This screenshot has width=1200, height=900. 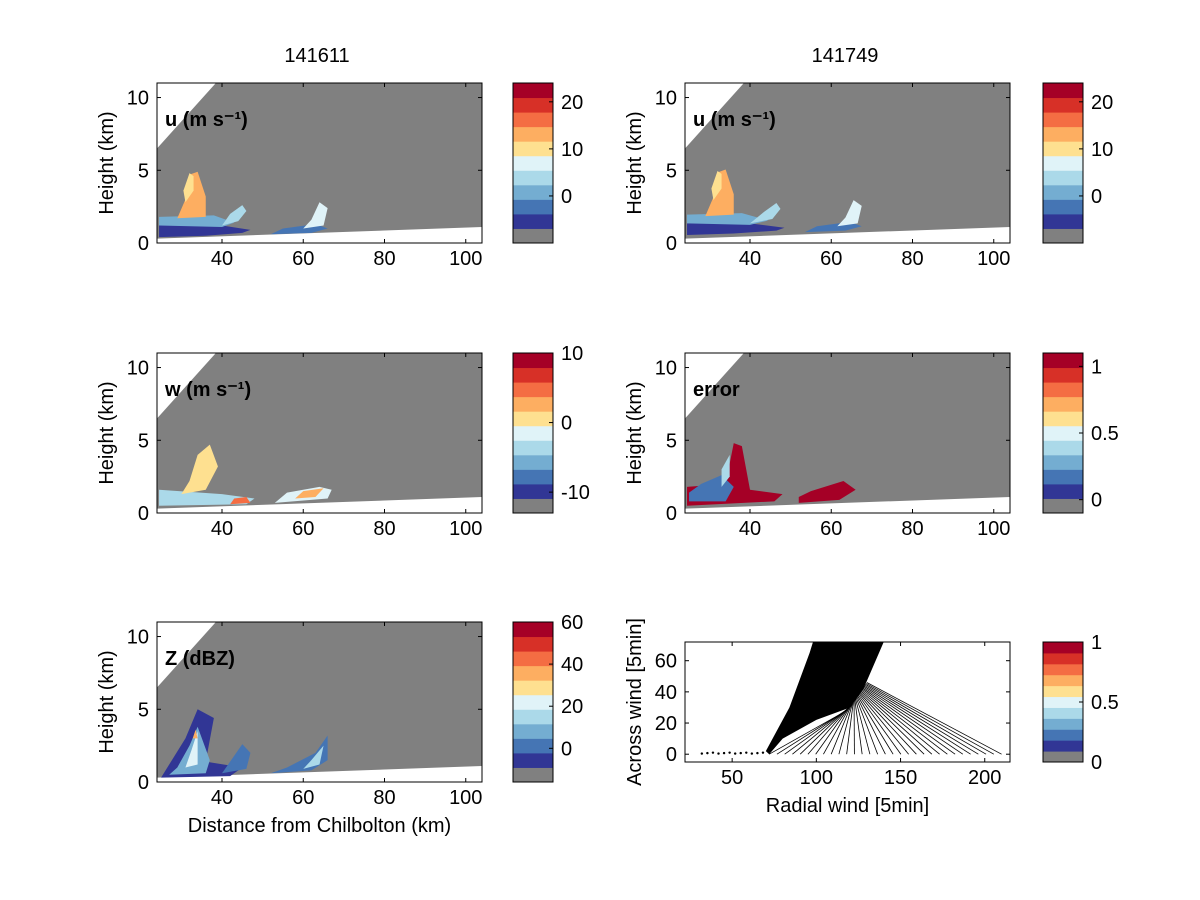 What do you see at coordinates (316, 56) in the screenshot?
I see `column-title-left: 141611` at bounding box center [316, 56].